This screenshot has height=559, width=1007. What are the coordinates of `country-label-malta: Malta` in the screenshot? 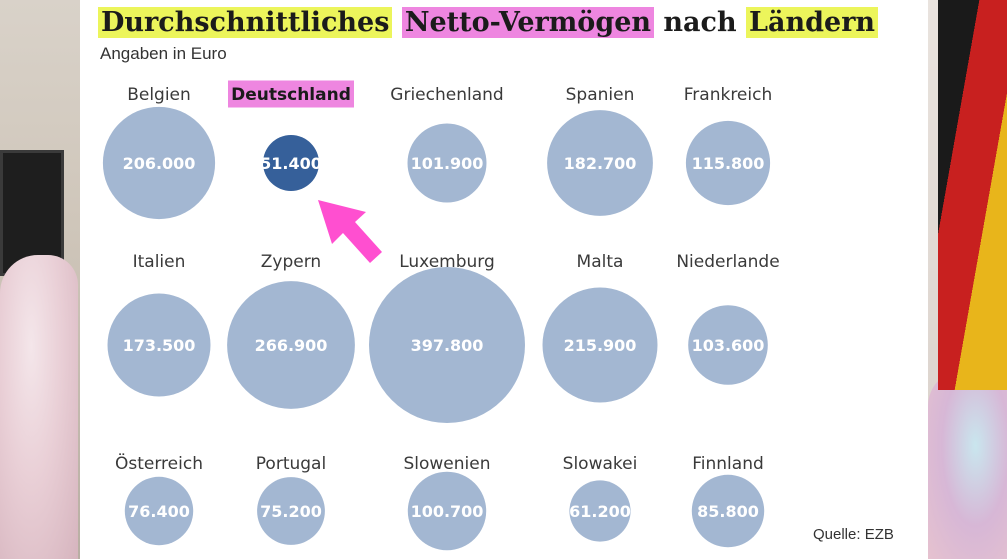 It's located at (600, 262).